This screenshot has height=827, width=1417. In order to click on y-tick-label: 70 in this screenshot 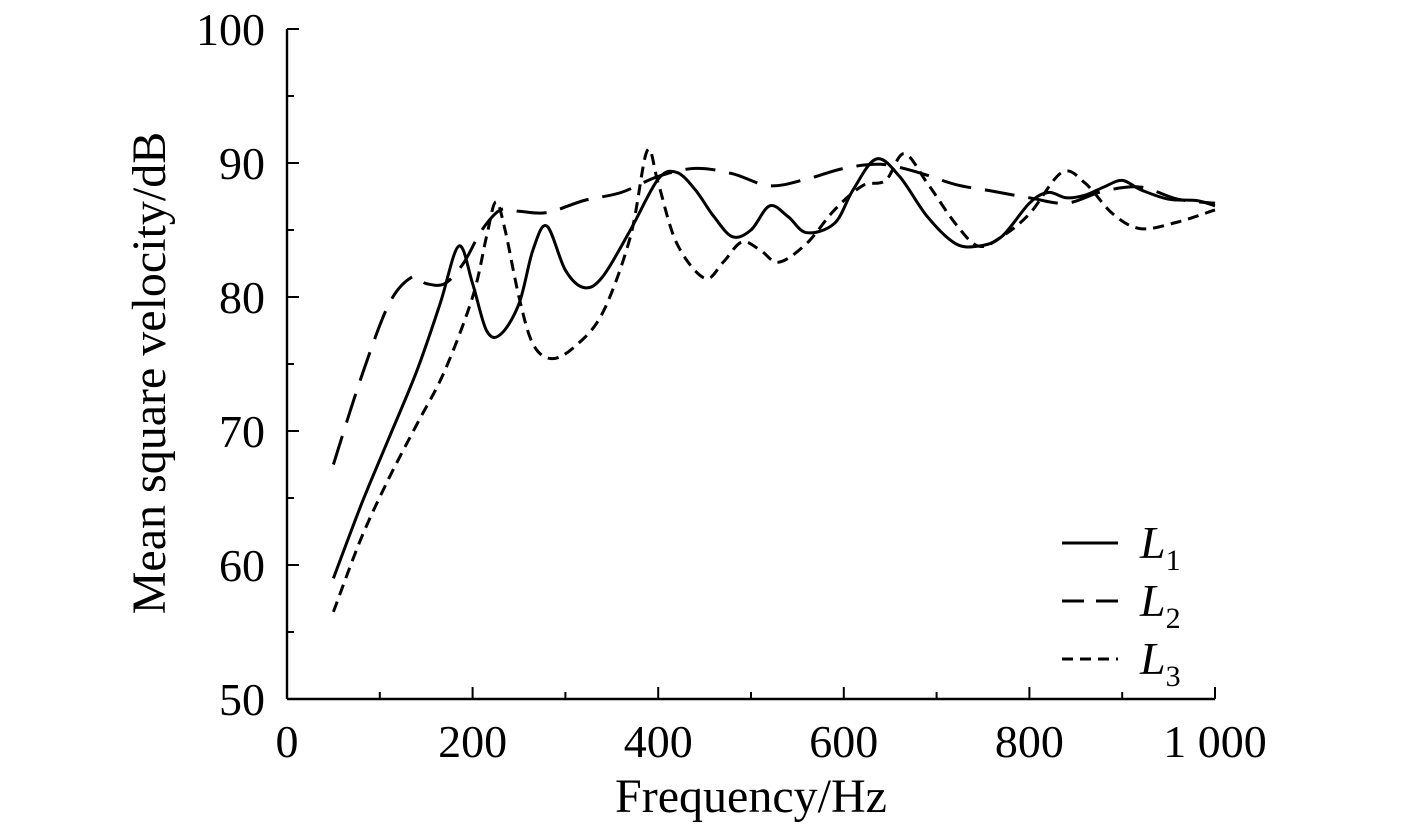, I will do `click(242, 431)`.